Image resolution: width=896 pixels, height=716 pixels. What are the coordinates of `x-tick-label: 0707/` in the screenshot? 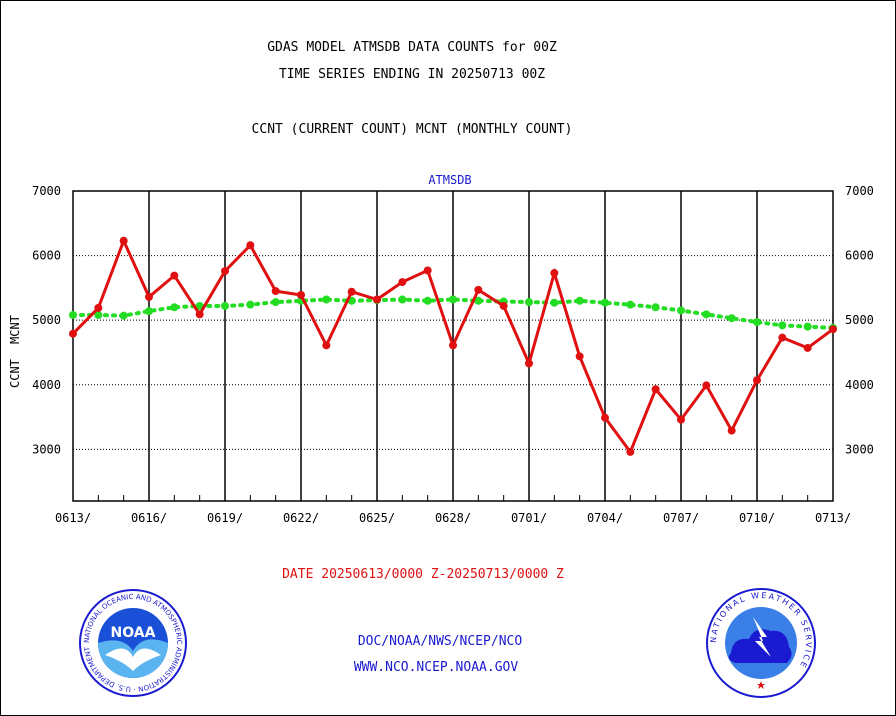 It's located at (681, 518).